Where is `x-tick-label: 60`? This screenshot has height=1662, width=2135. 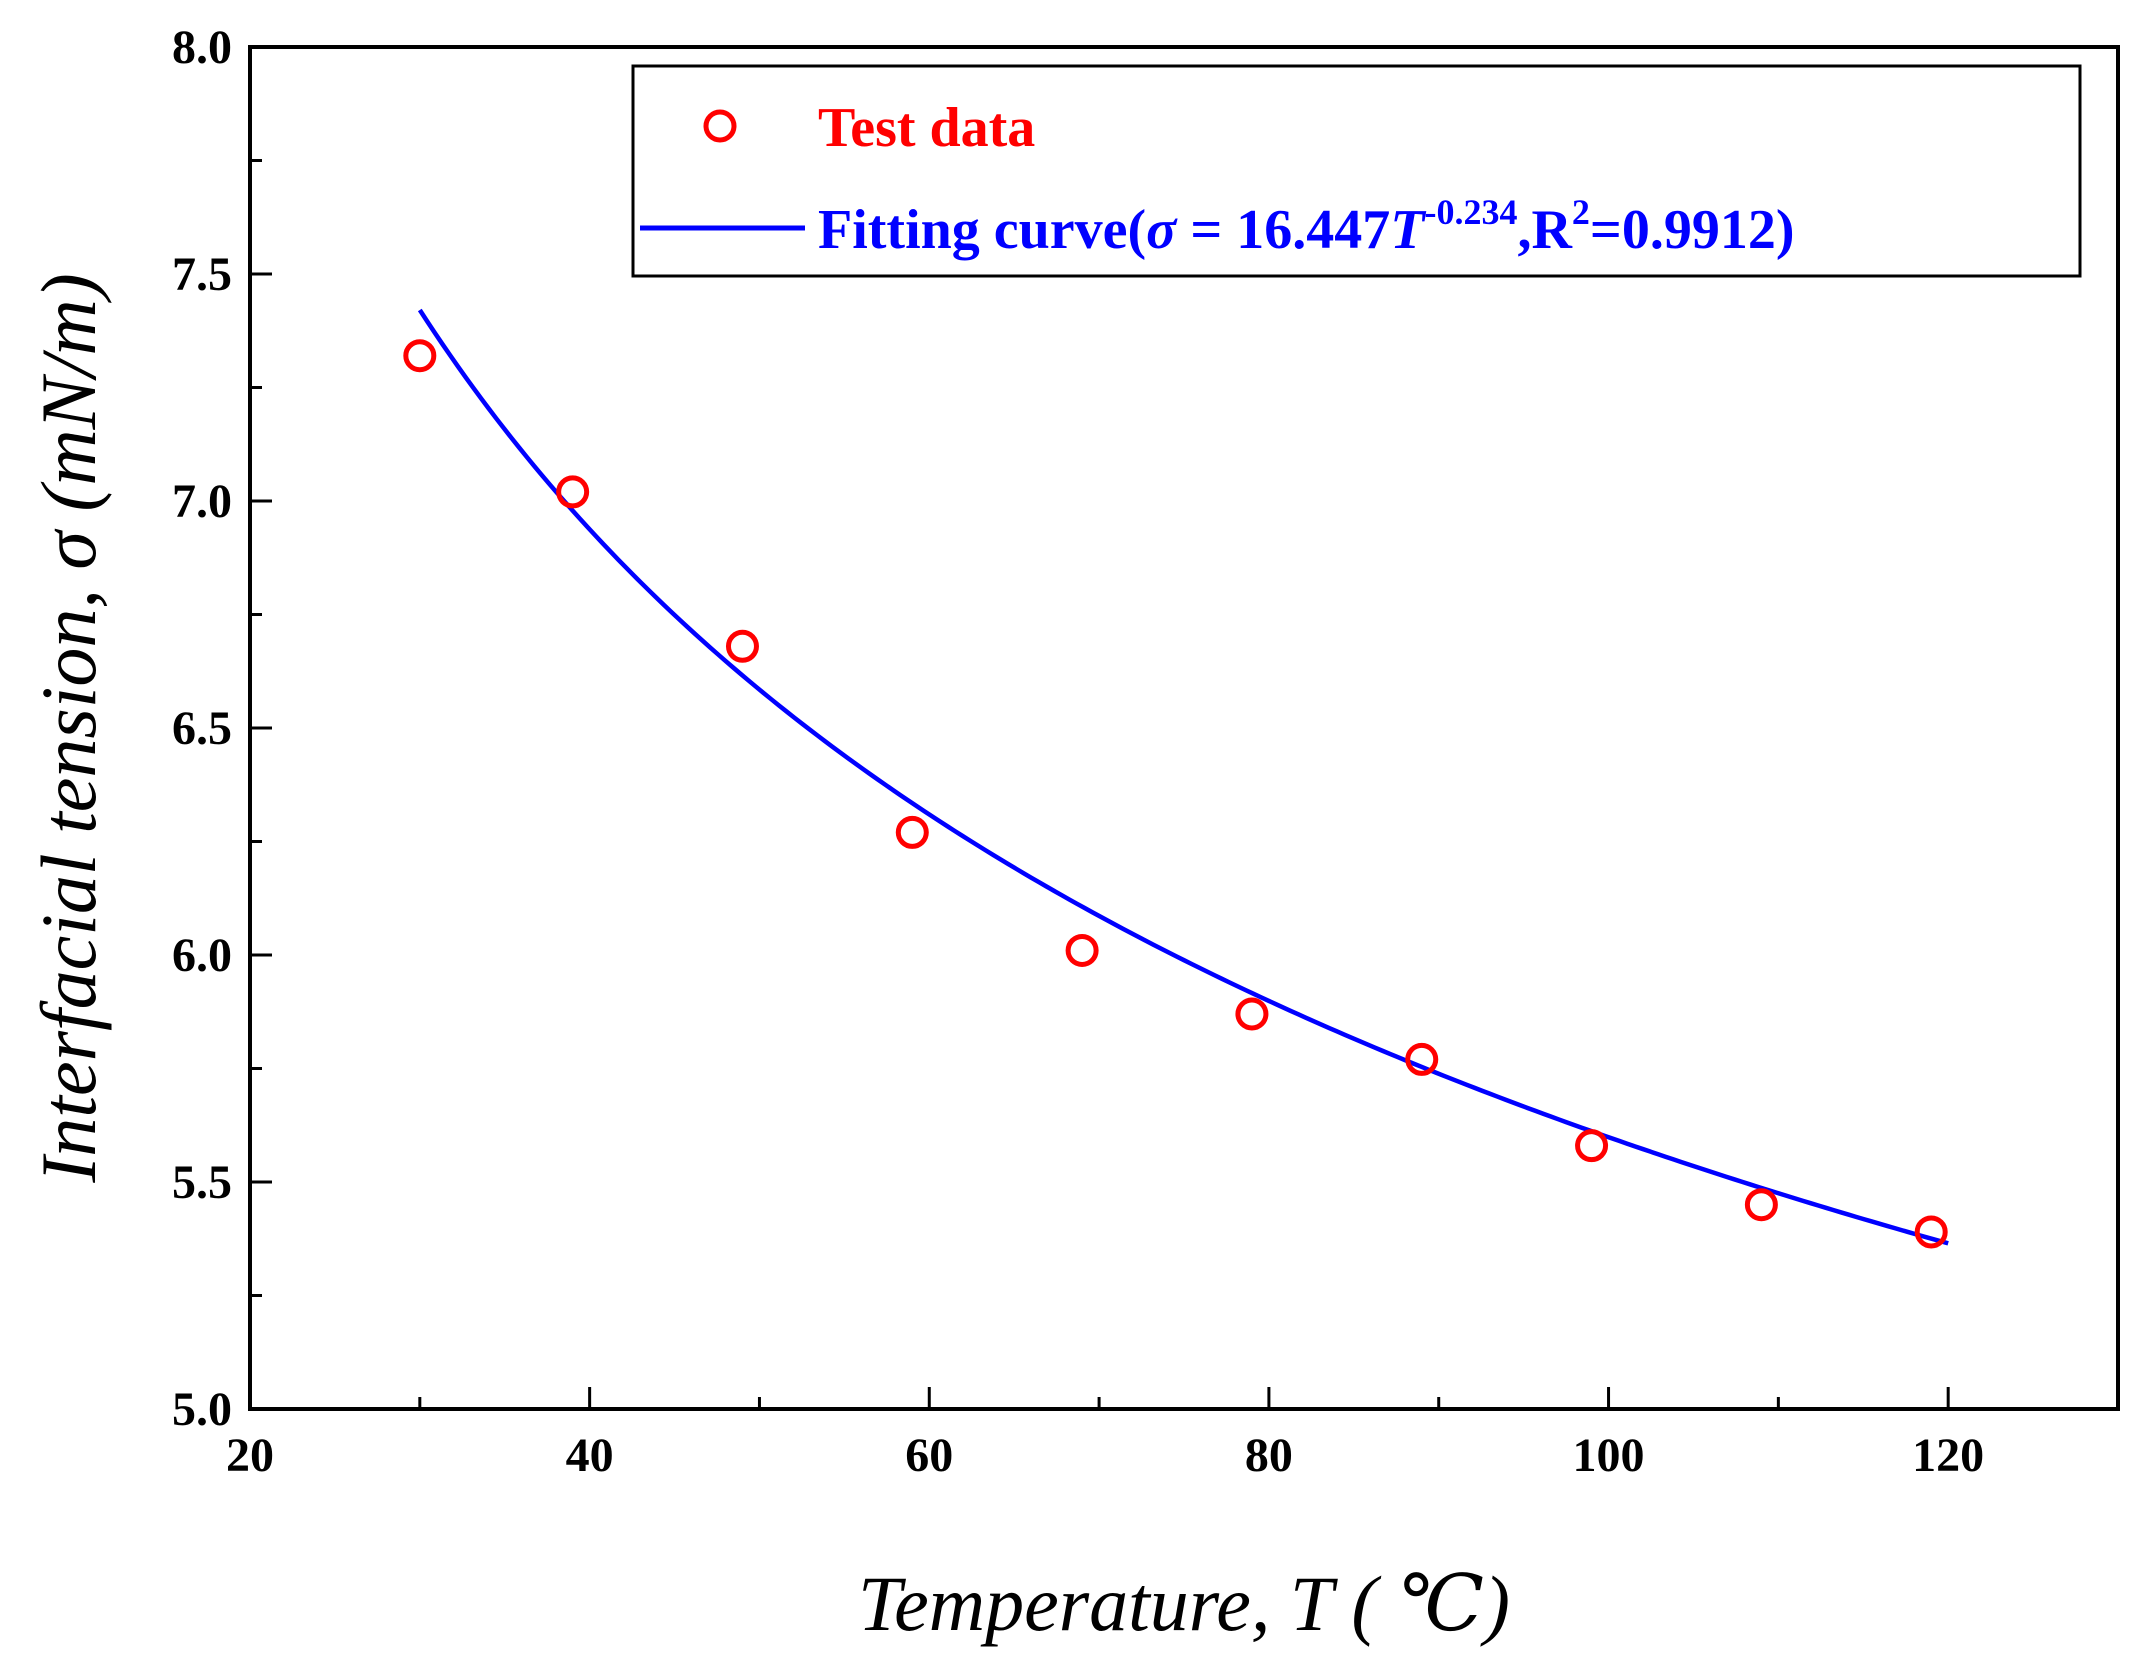 x-tick-label: 60 is located at coordinates (929, 1455).